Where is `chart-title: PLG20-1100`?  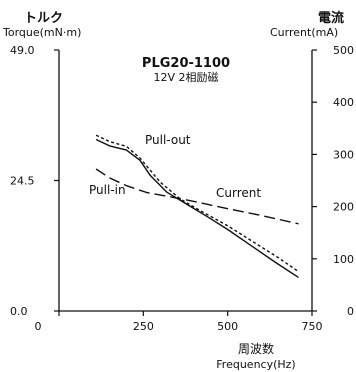 chart-title: PLG20-1100 is located at coordinates (186, 63).